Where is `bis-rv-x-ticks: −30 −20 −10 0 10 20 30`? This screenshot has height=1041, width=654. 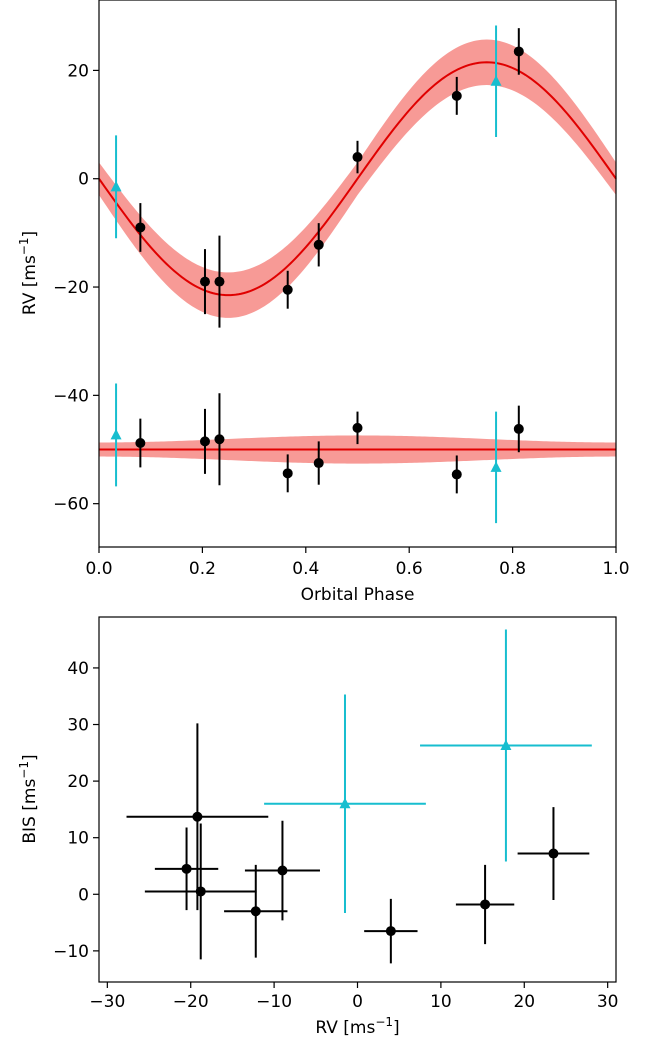 bis-rv-x-ticks: −30 −20 −10 0 10 20 30 is located at coordinates (353, 997).